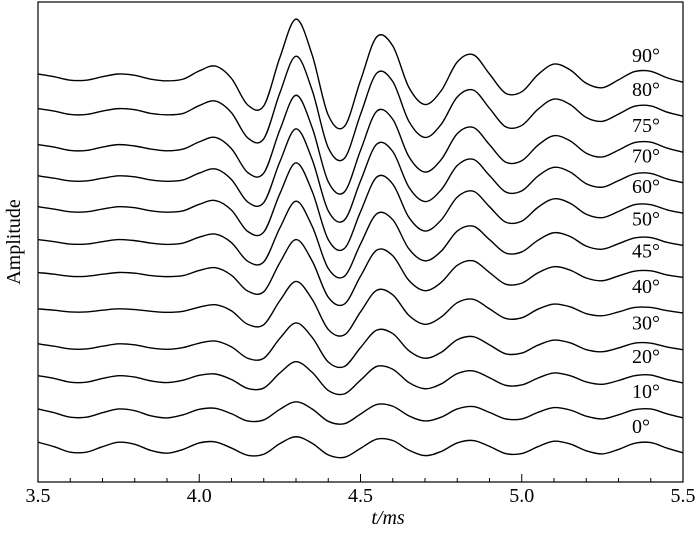 The height and width of the screenshot is (544, 700). What do you see at coordinates (646, 90) in the screenshot?
I see `trace-label: 80°` at bounding box center [646, 90].